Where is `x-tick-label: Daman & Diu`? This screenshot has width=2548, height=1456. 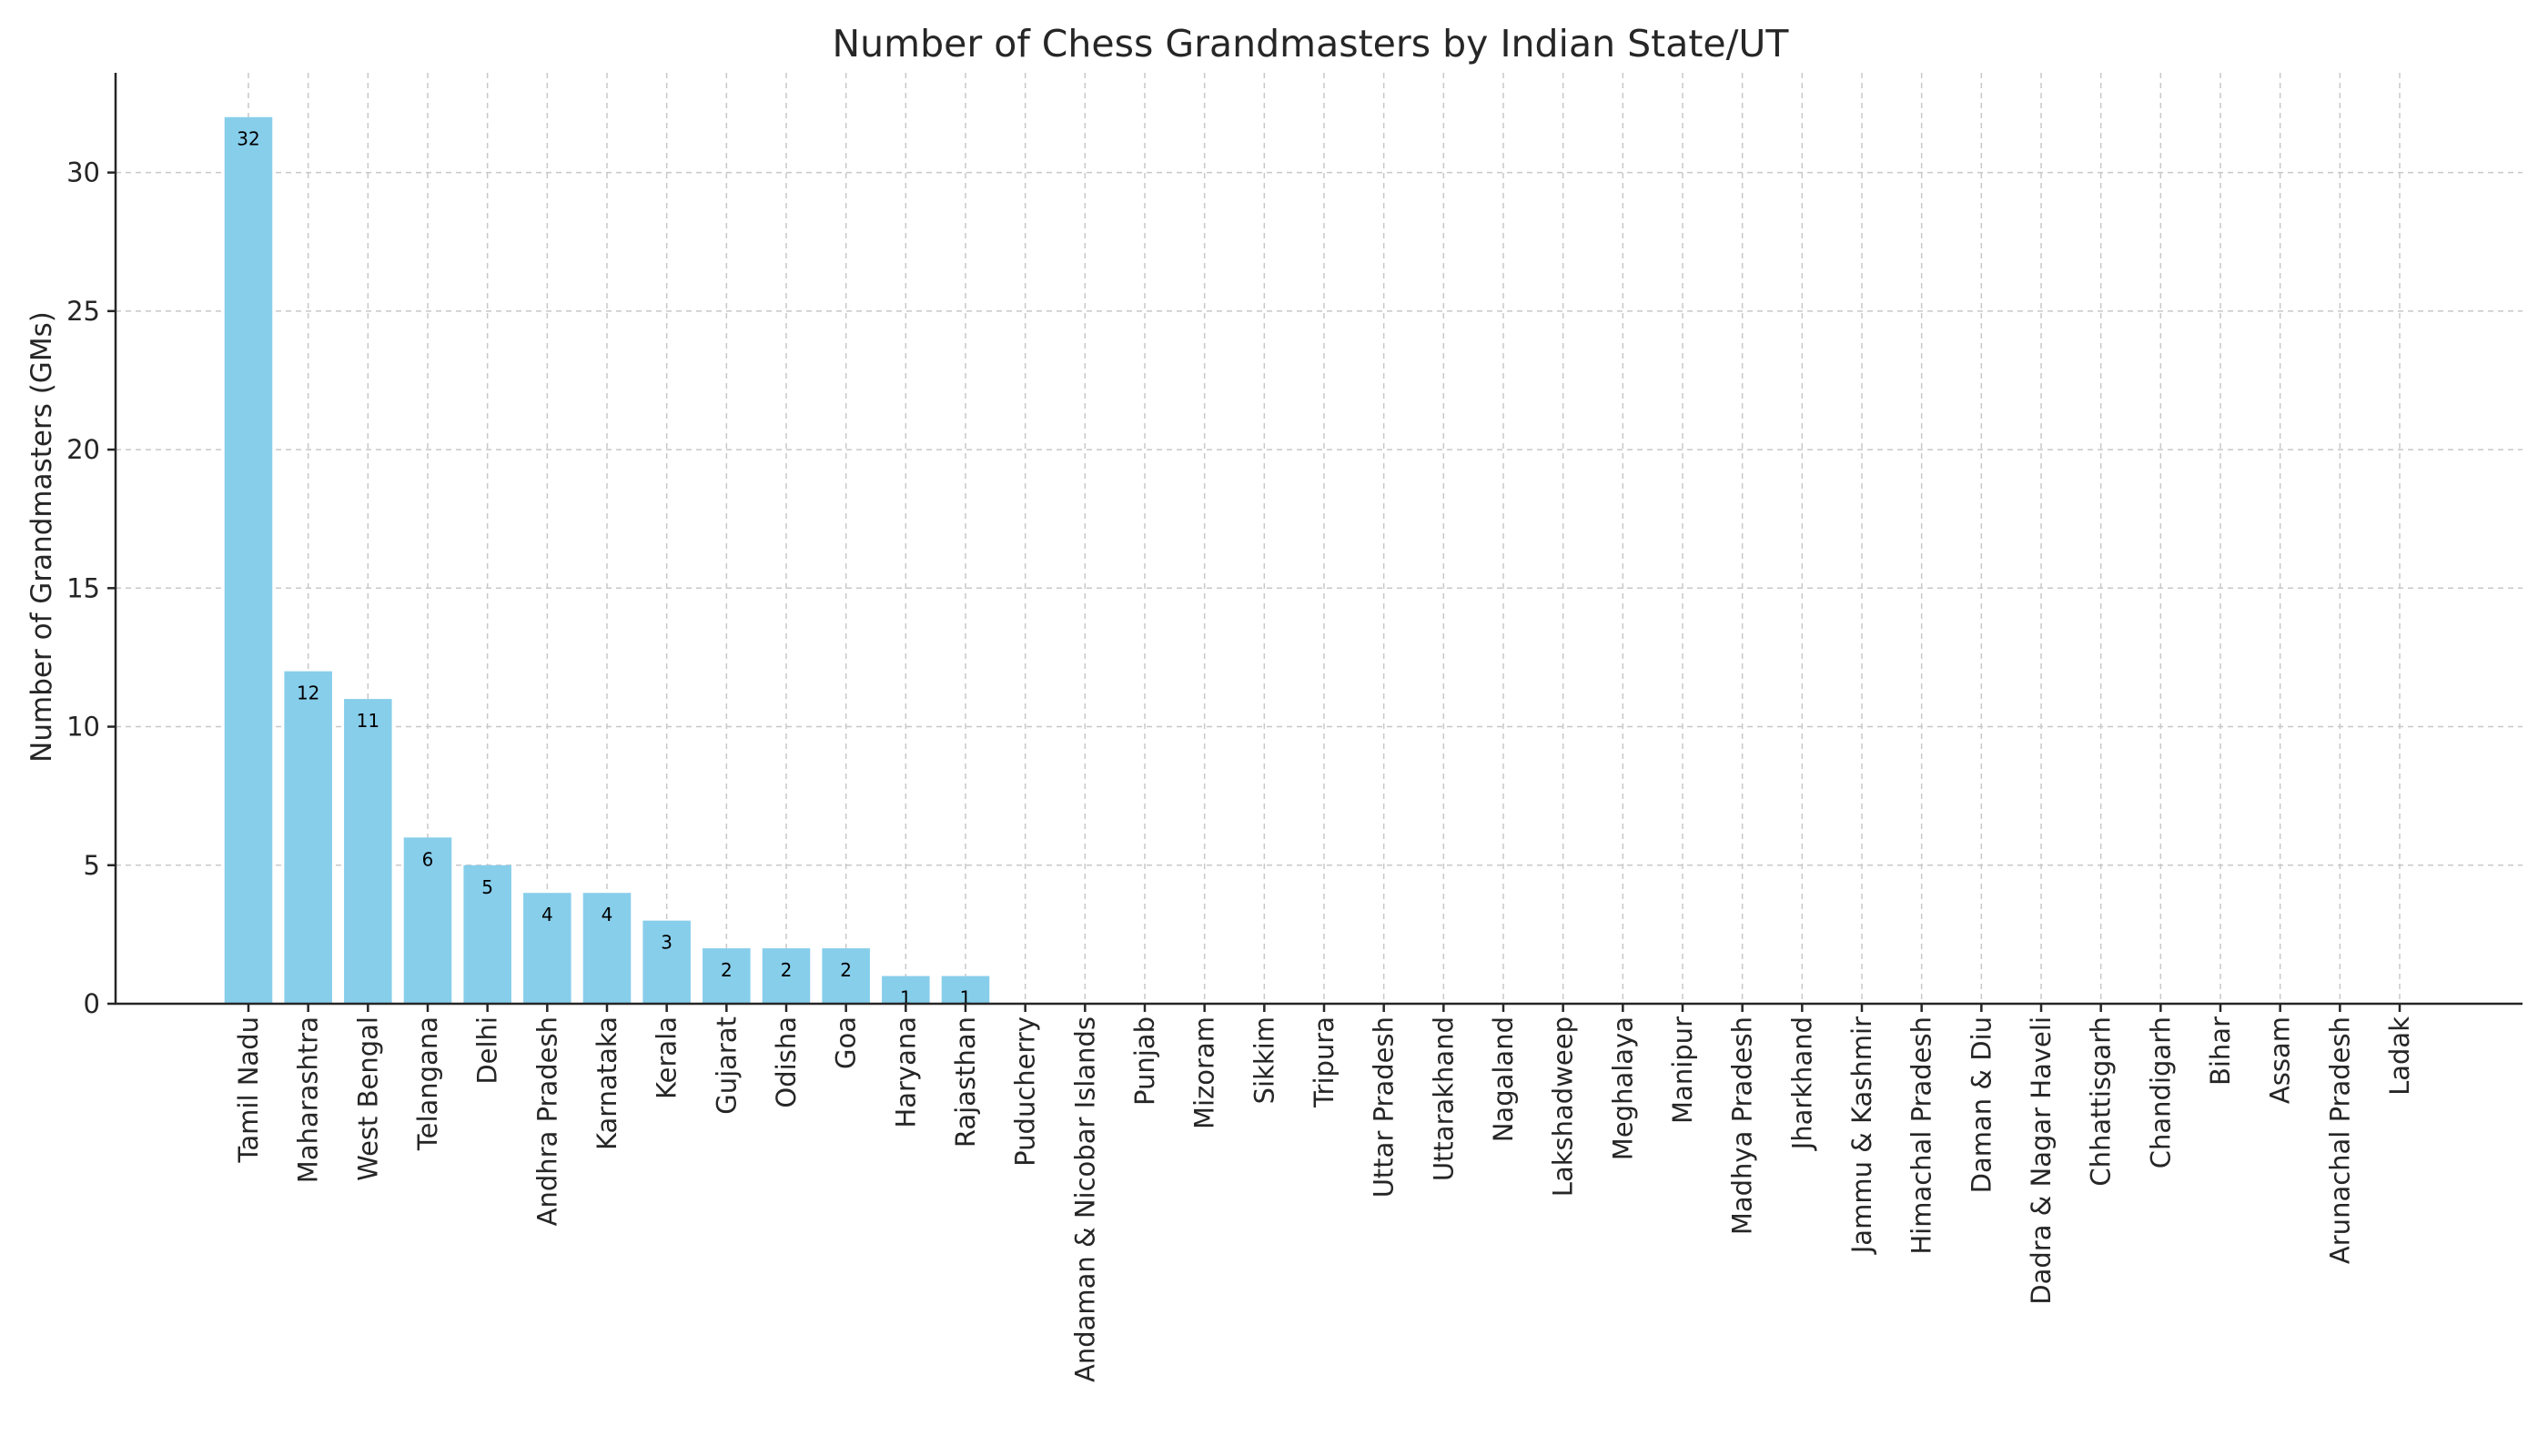
x-tick-label: Daman & Diu is located at coordinates (1982, 1105).